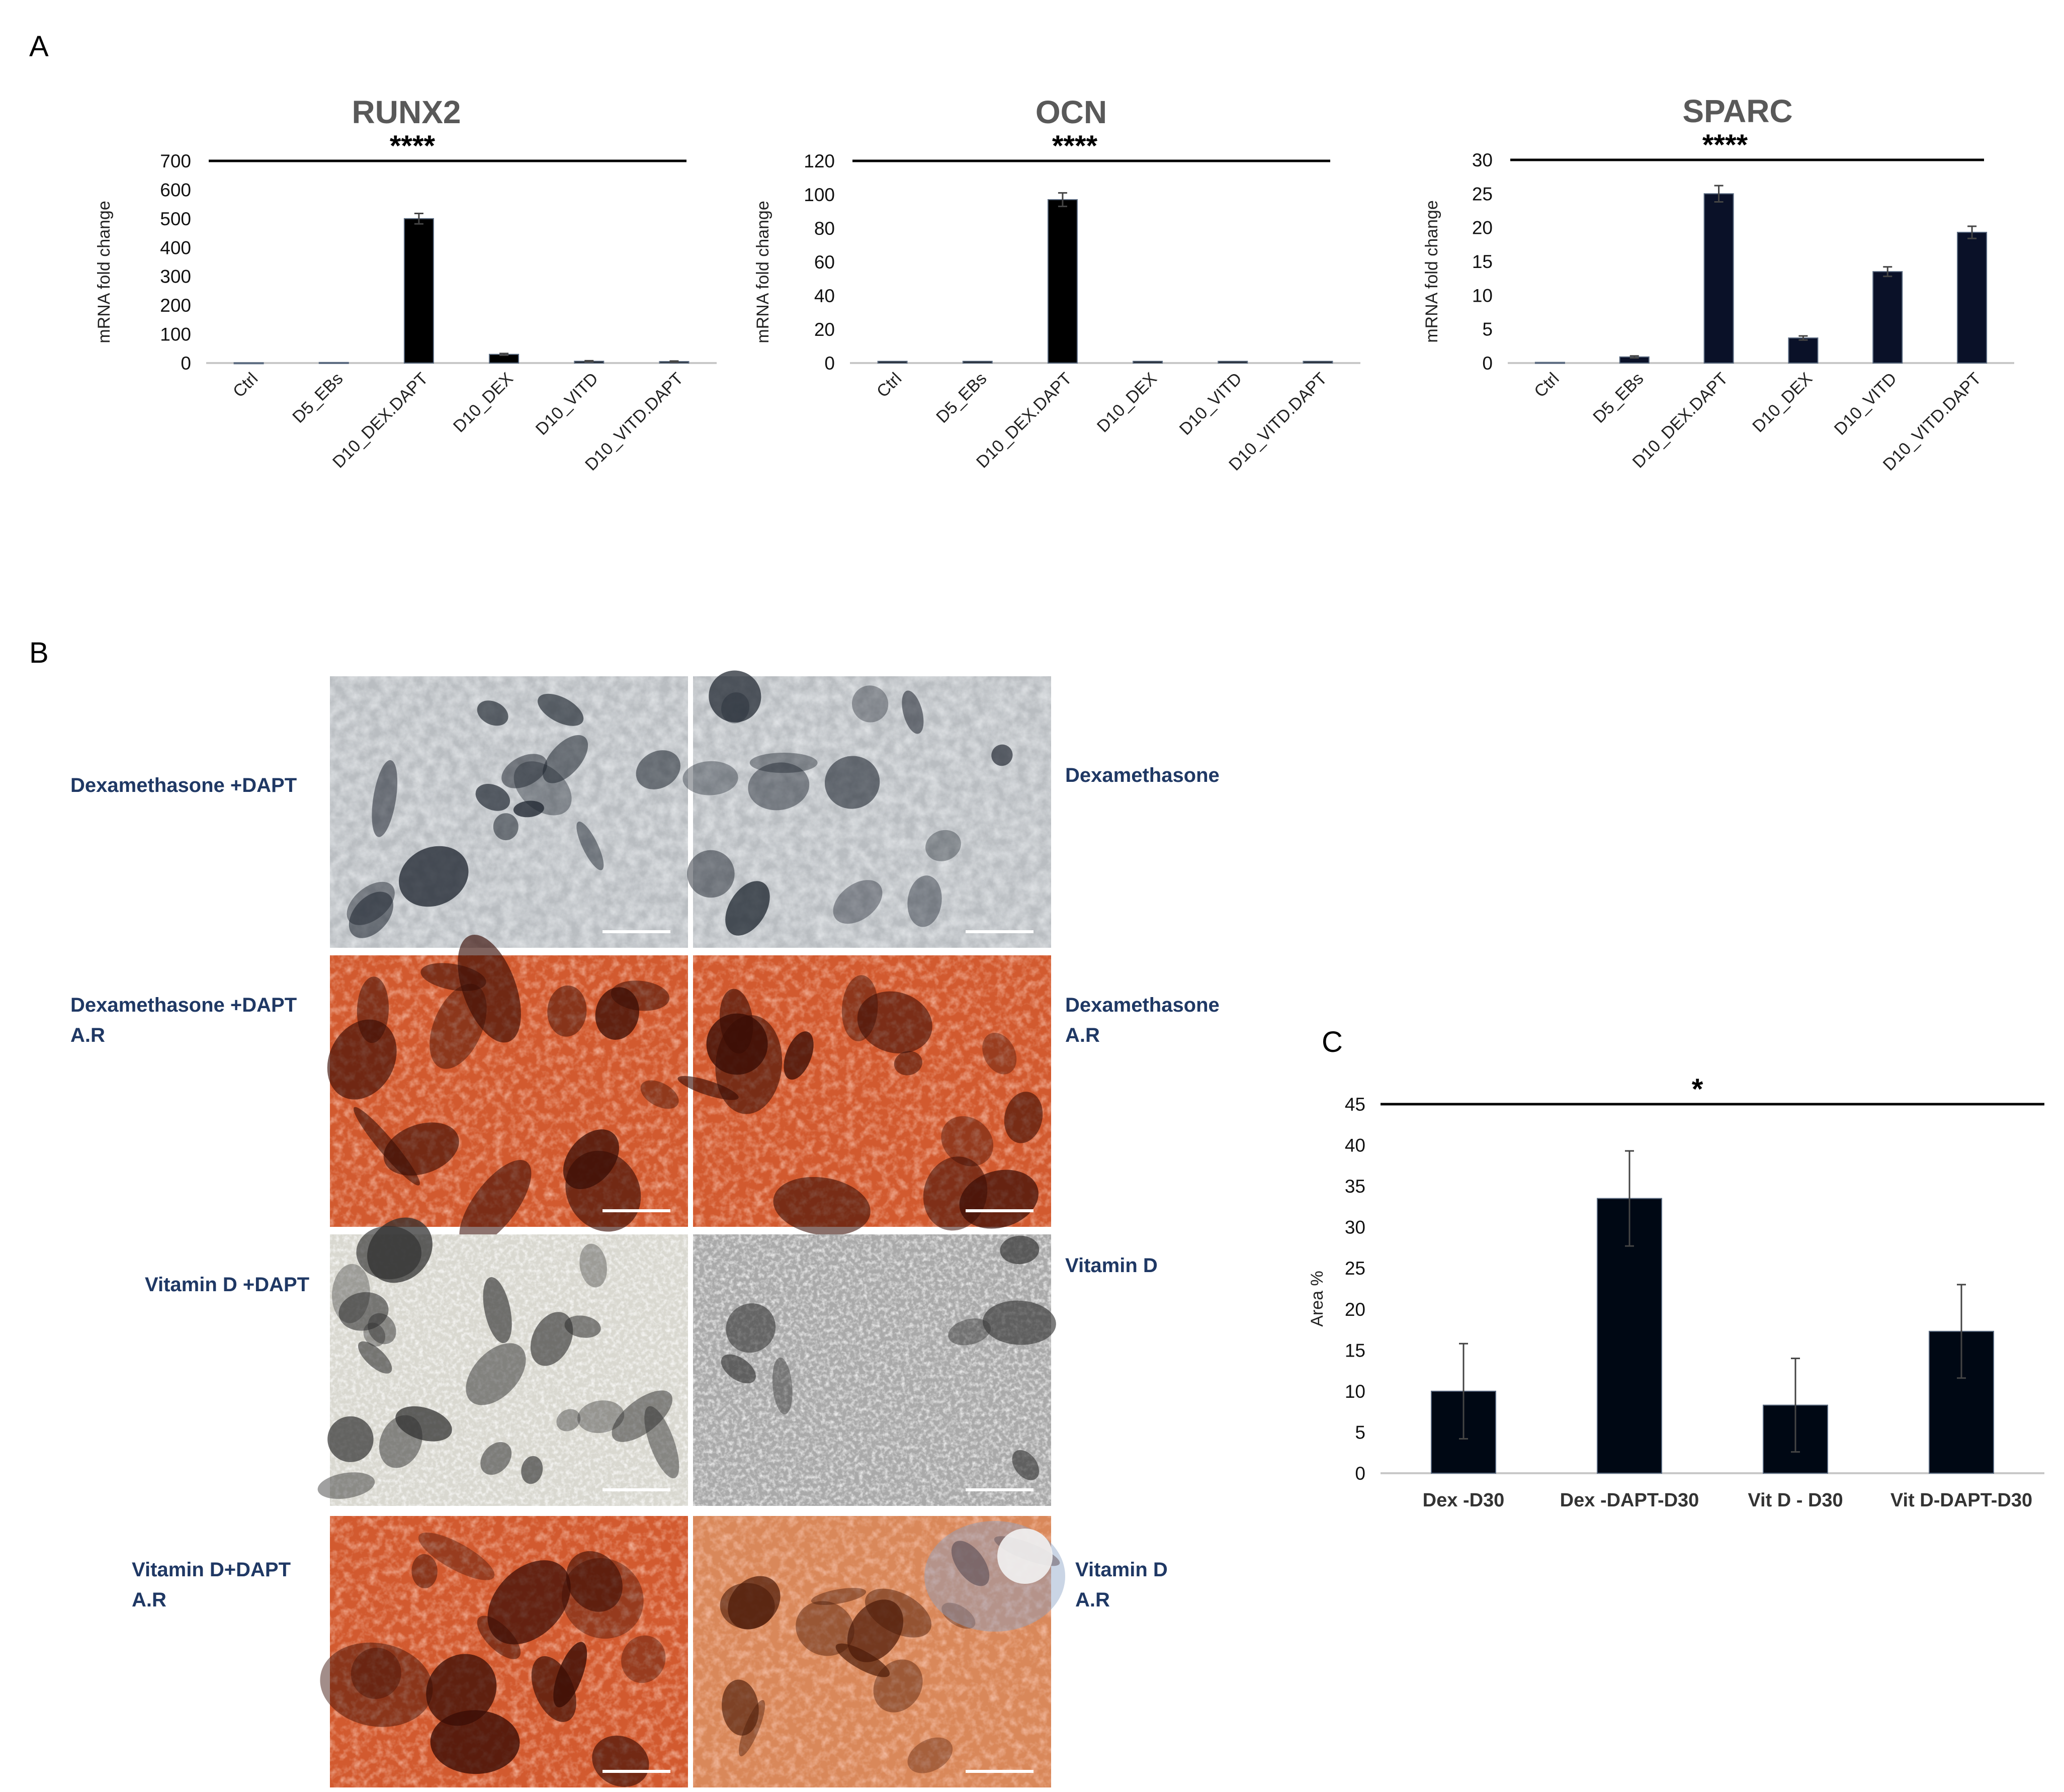  Describe the element at coordinates (483, 403) in the screenshot. I see `runx2-category-label: D10_DEX` at that location.